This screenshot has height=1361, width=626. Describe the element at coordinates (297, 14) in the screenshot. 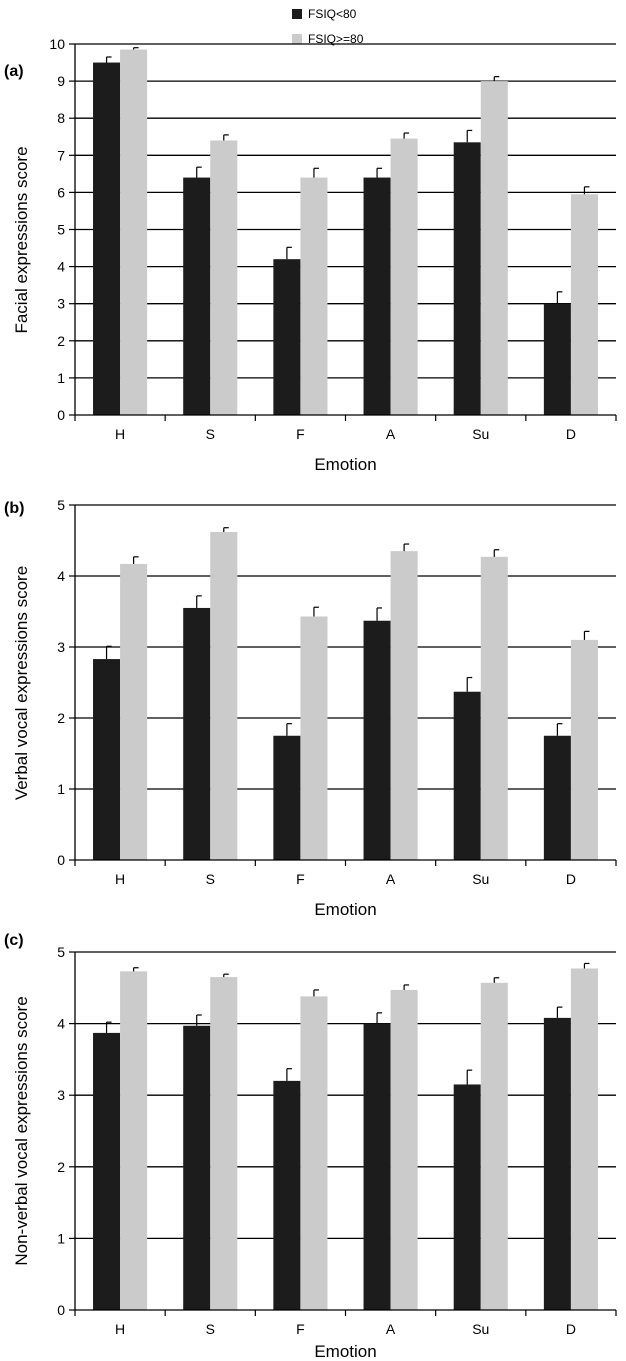

I see `legend-swatch-series1` at that location.